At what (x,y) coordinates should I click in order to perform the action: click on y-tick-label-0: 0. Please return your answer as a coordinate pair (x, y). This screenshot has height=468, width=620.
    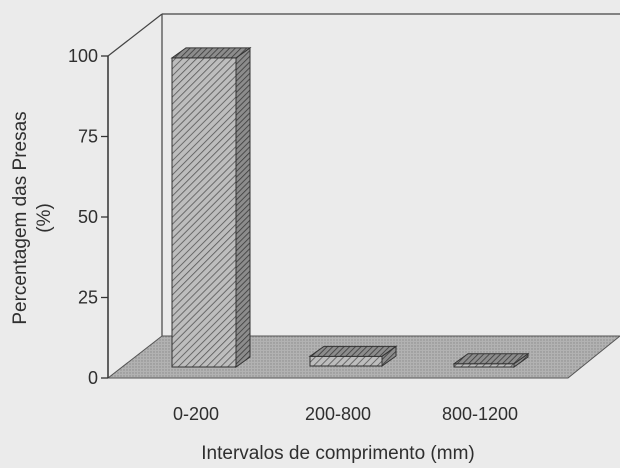
    Looking at the image, I should click on (93, 378).